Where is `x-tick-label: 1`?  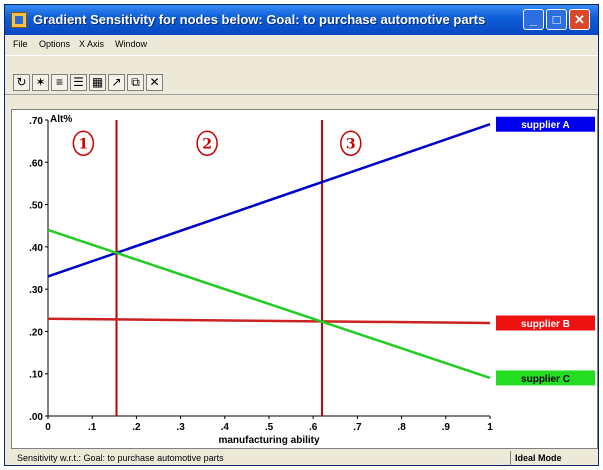
x-tick-label: 1 is located at coordinates (490, 427).